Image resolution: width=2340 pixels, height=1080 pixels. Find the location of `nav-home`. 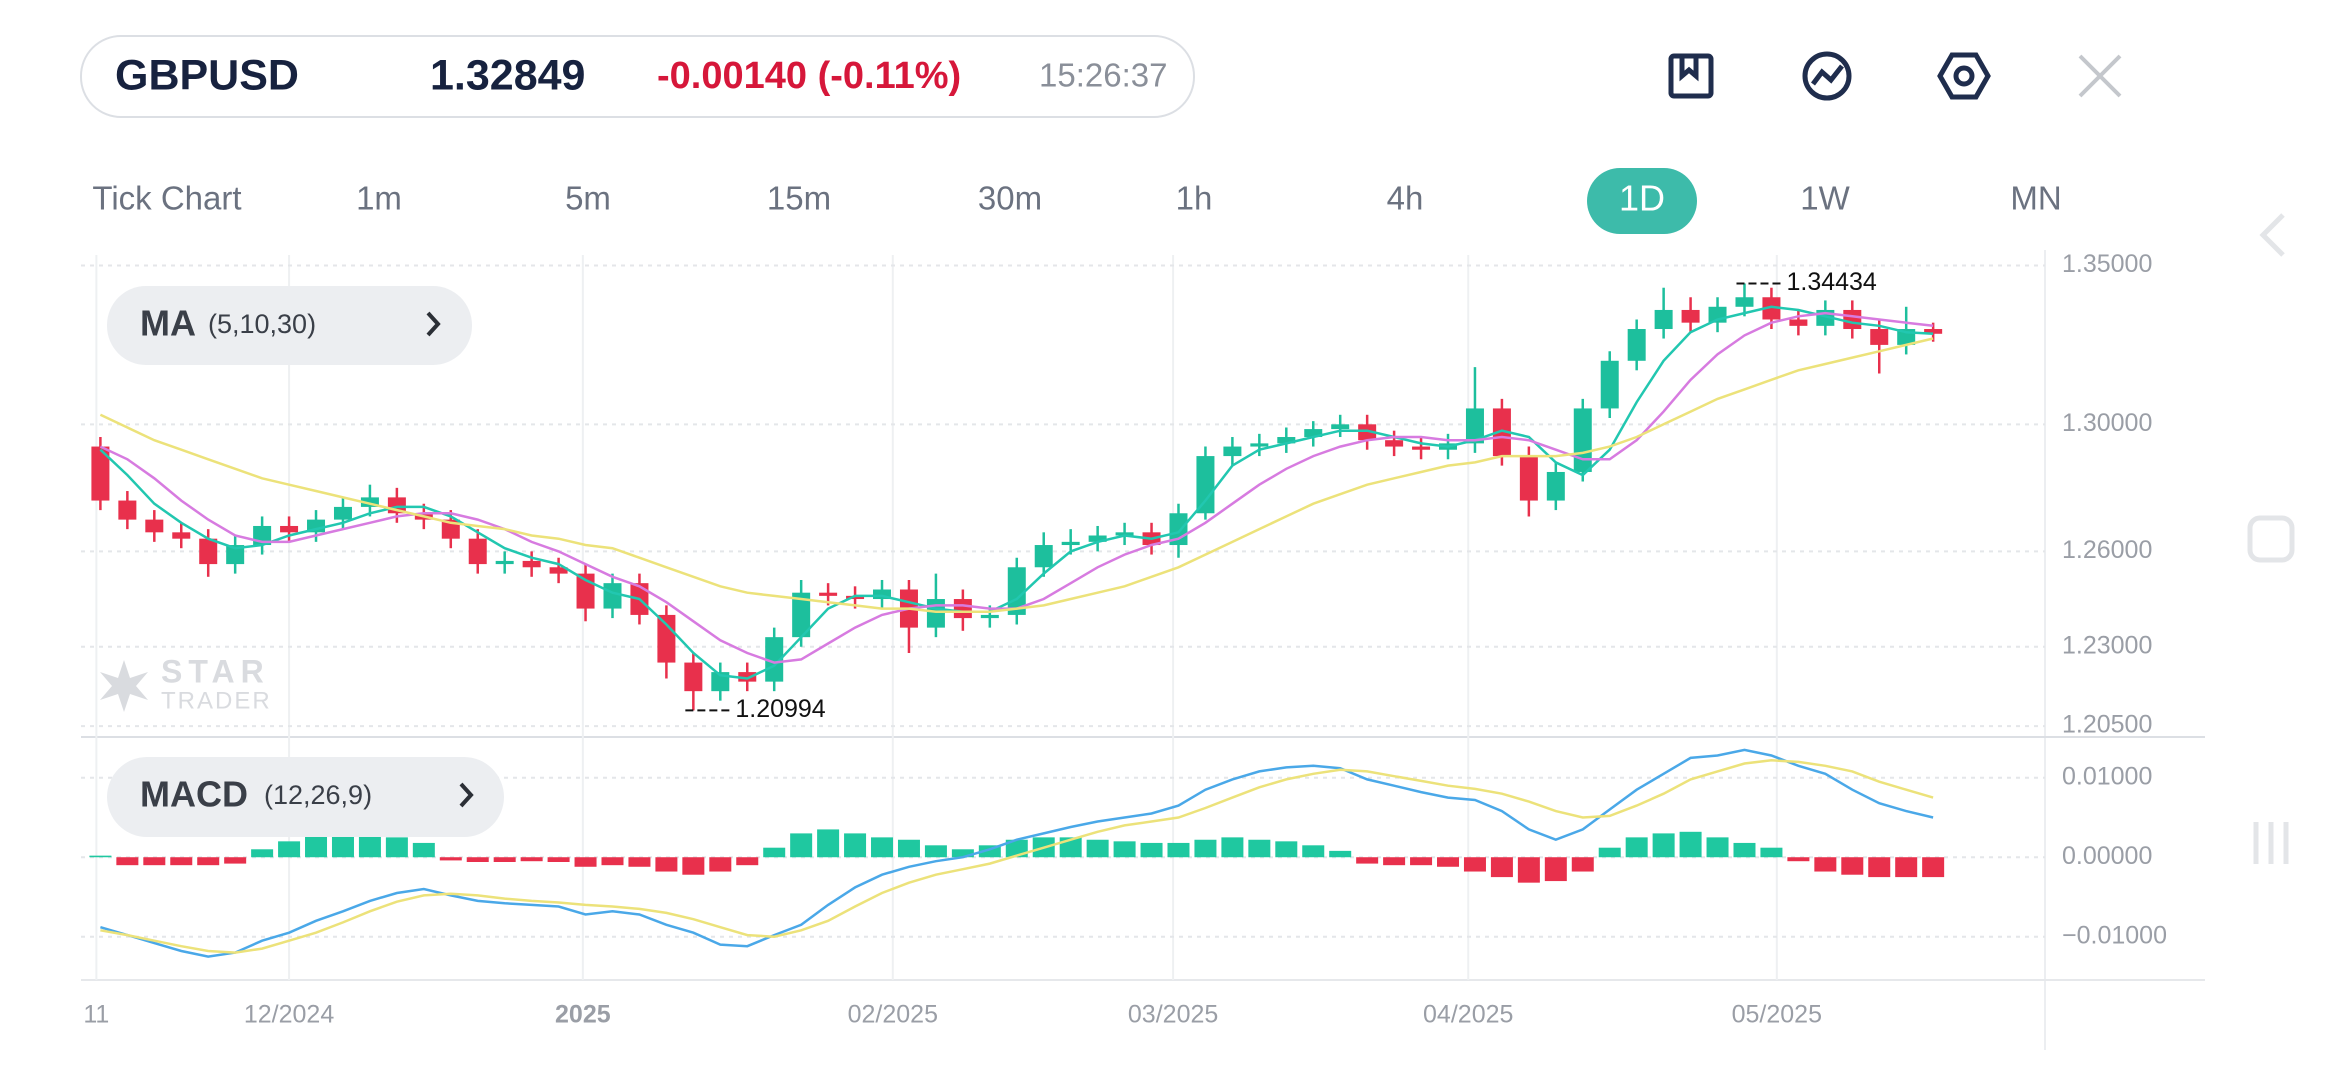

nav-home is located at coordinates (2271, 539).